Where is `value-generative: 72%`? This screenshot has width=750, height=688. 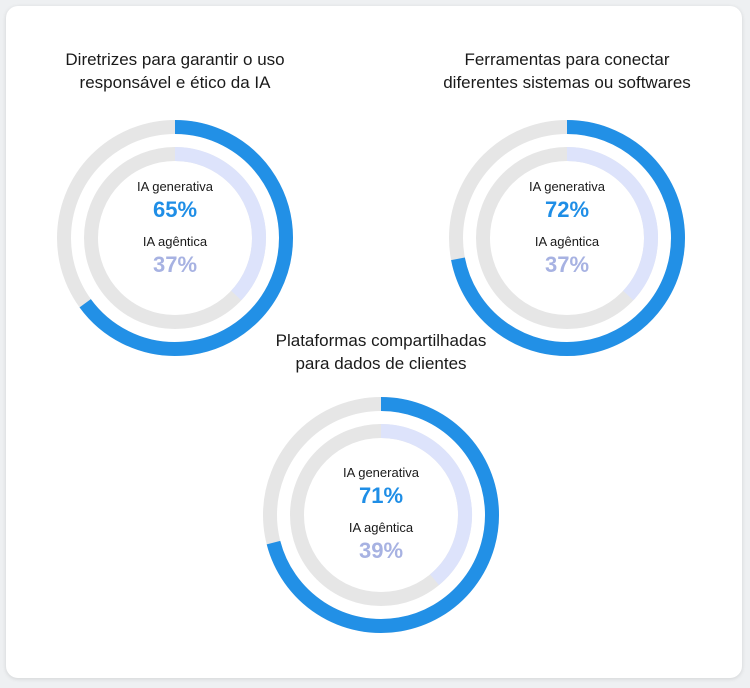
value-generative: 72% is located at coordinates (567, 209).